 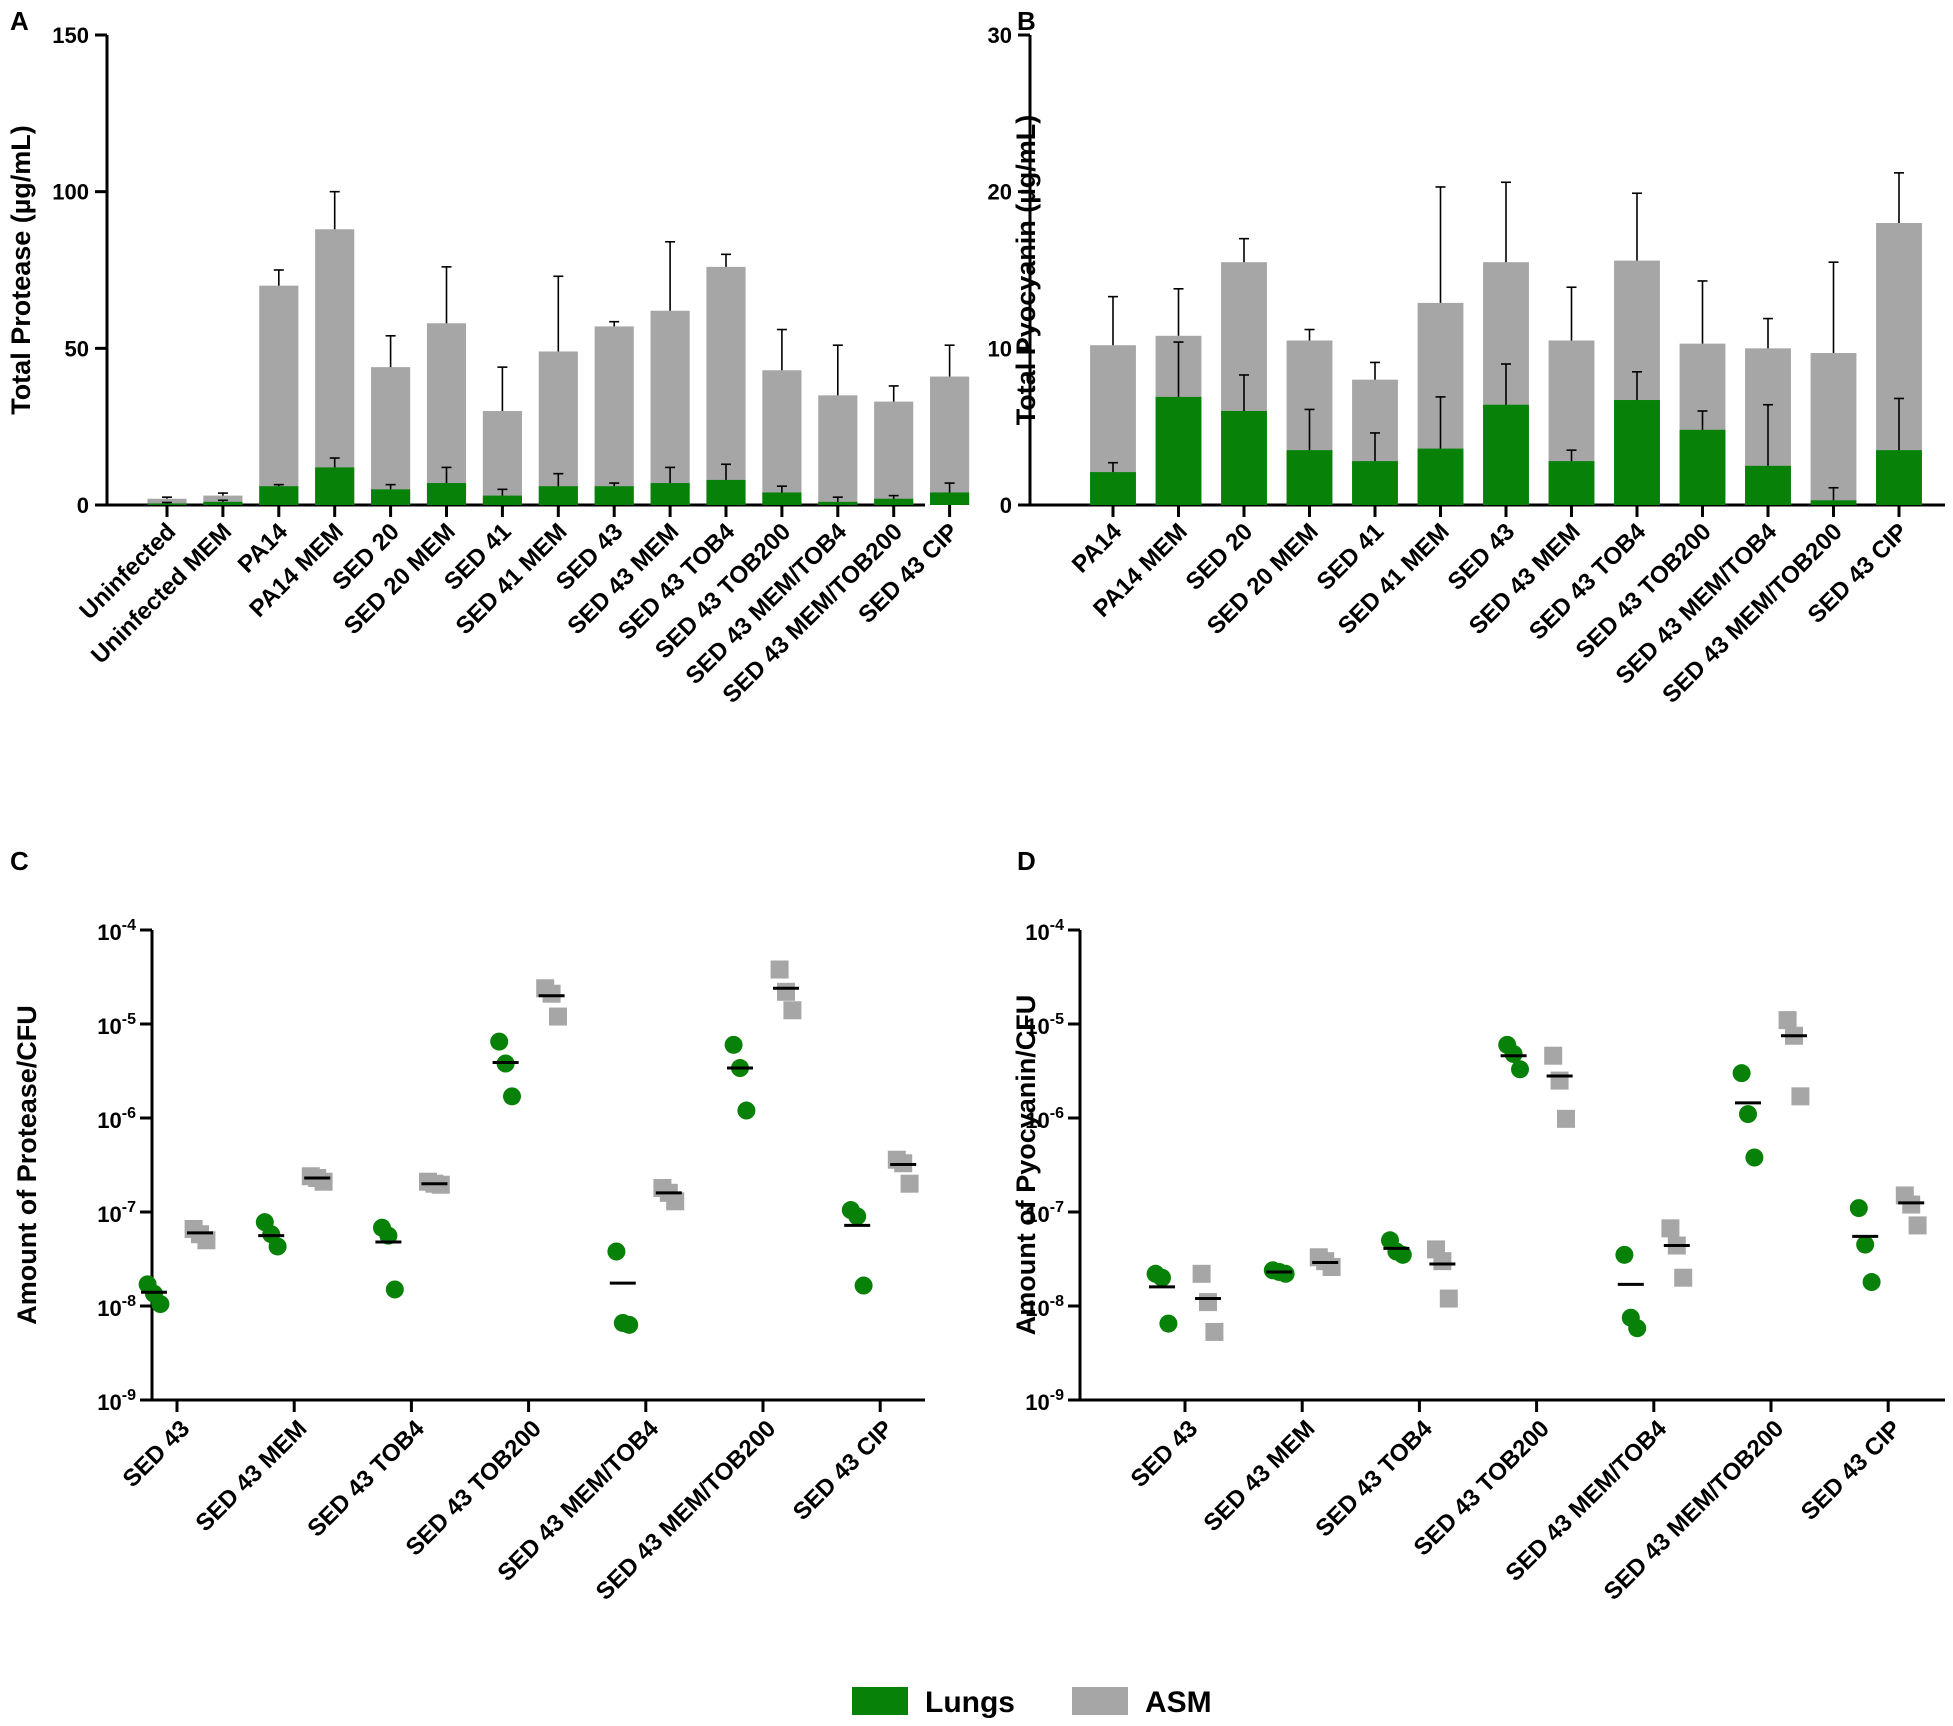 I want to click on y-axis-label: Total Pyocyanin (µg/mL), so click(x=1026, y=270).